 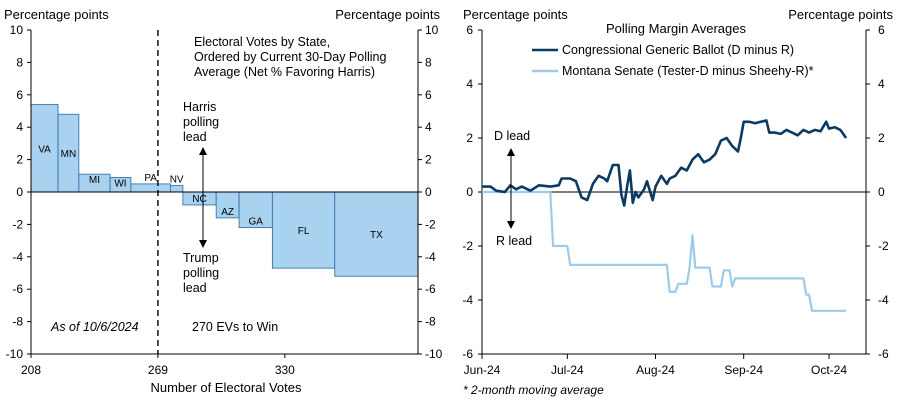 What do you see at coordinates (664, 251) in the screenshot?
I see `series-line-montana-senate` at bounding box center [664, 251].